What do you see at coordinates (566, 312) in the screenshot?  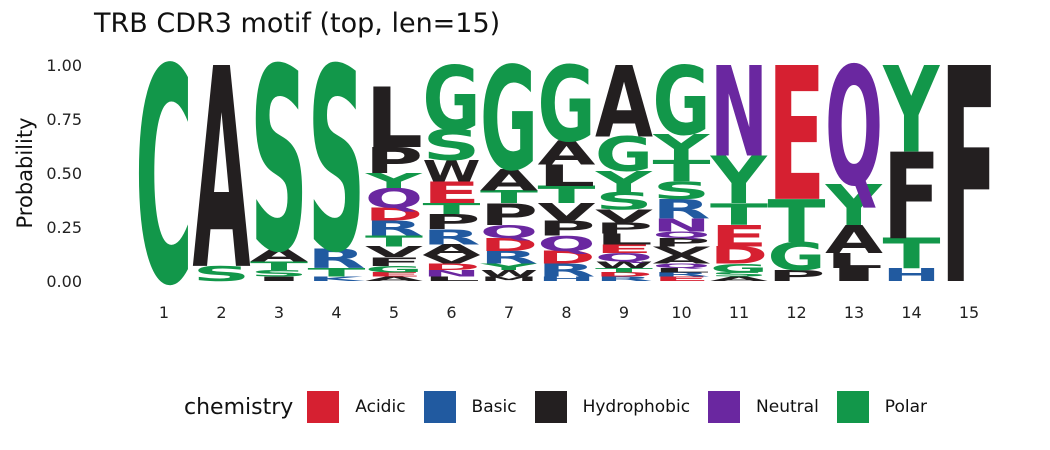 I see `x-tick-label: 8` at bounding box center [566, 312].